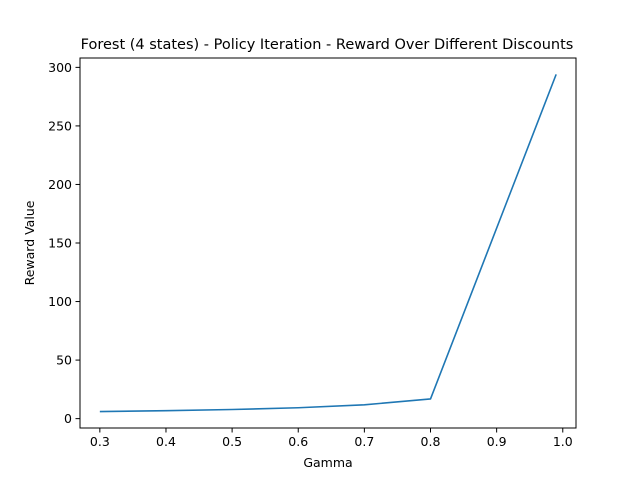 The height and width of the screenshot is (480, 640). Describe the element at coordinates (431, 441) in the screenshot. I see `x-tick-label: 0.8` at that location.